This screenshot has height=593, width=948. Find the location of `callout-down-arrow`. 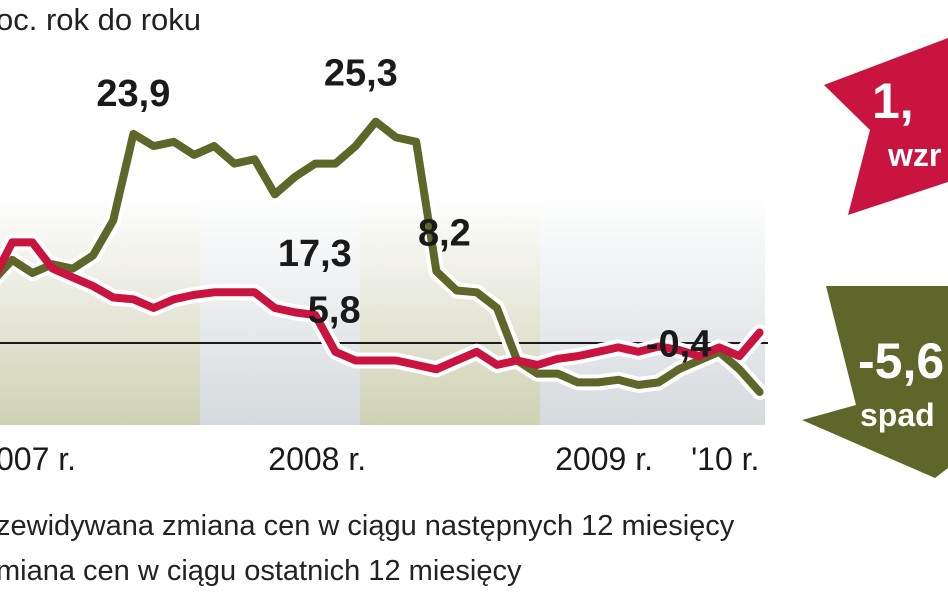

callout-down-arrow is located at coordinates (875, 382).